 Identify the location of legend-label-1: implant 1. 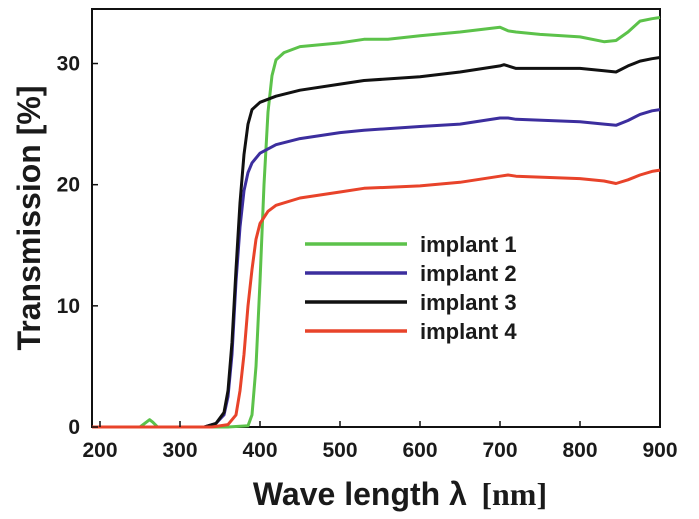
(468, 244).